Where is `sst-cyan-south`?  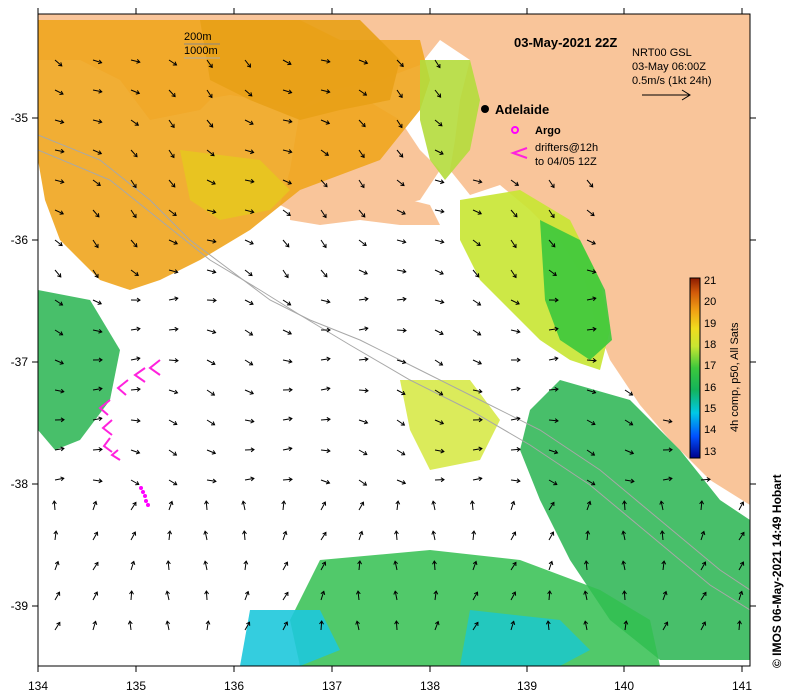
sst-cyan-south is located at coordinates (290, 638).